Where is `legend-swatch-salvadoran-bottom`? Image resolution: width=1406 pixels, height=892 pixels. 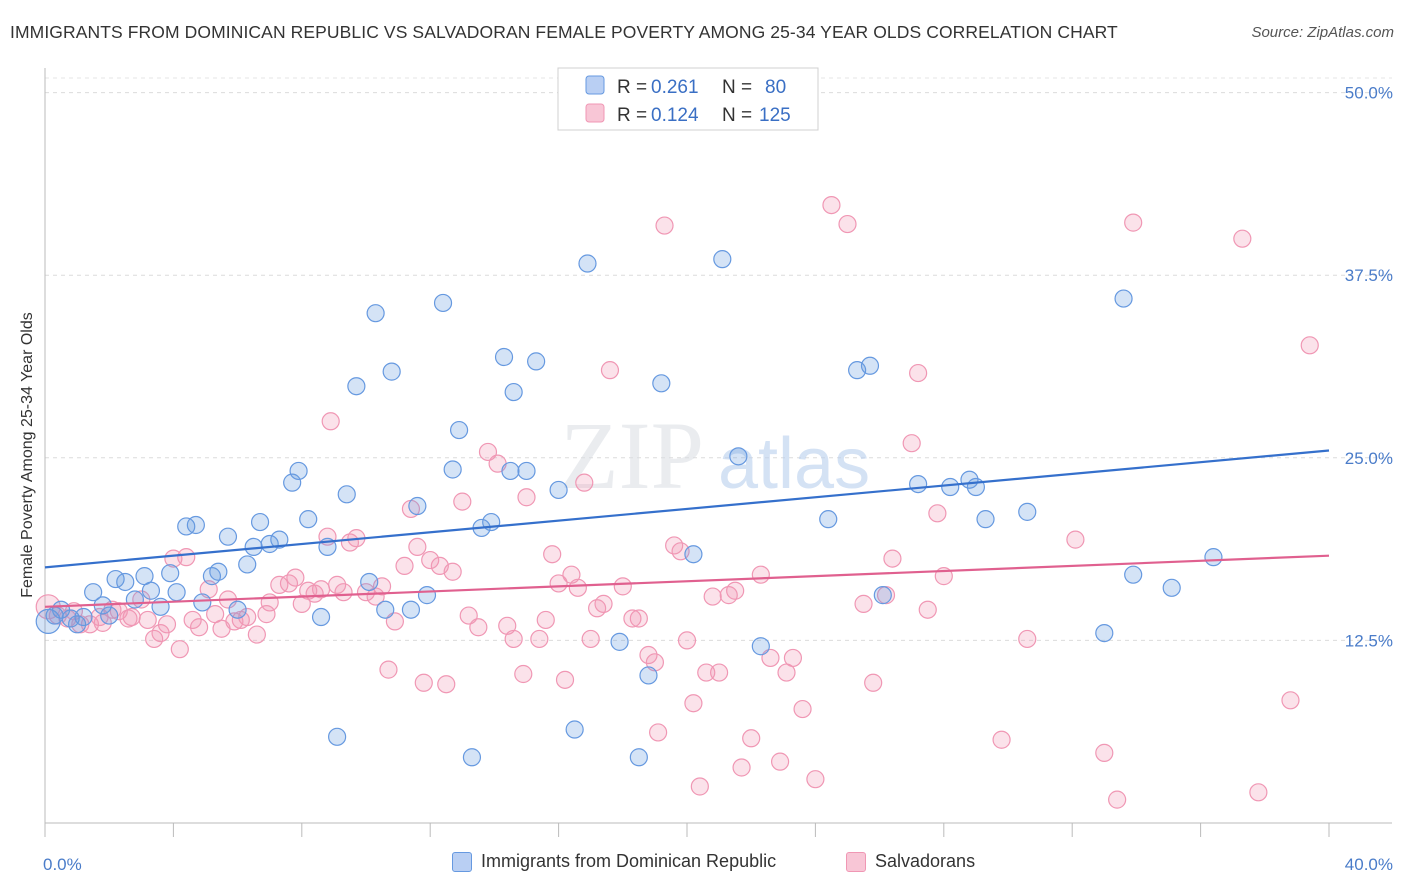
legend-swatch-salvadoran-bottom is located at coordinates (856, 861).